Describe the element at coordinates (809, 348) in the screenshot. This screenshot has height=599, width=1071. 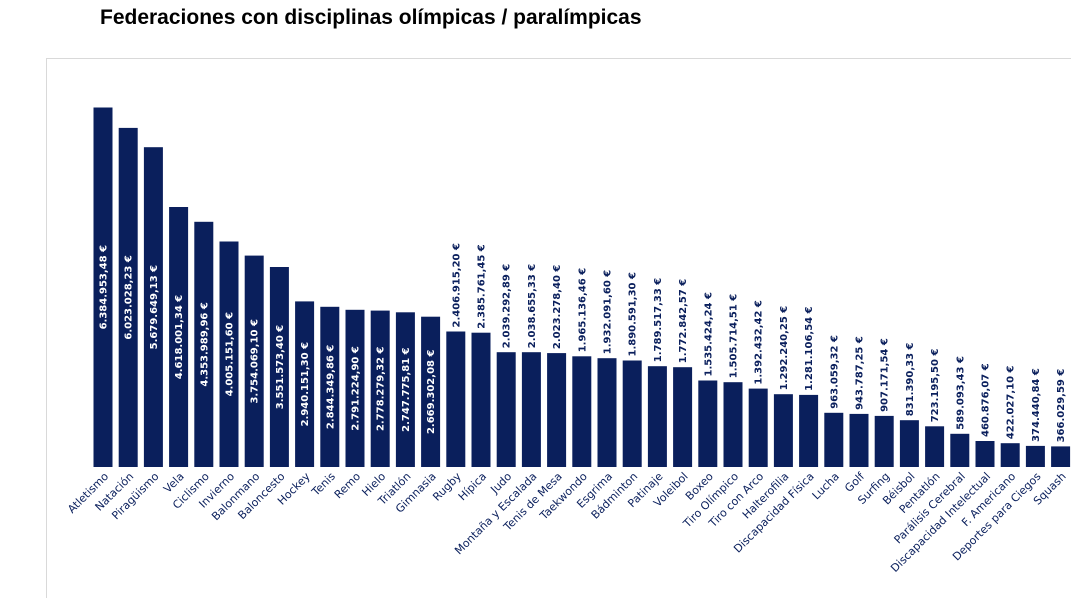
I see `value-label-28: 1.281.106,54 €` at that location.